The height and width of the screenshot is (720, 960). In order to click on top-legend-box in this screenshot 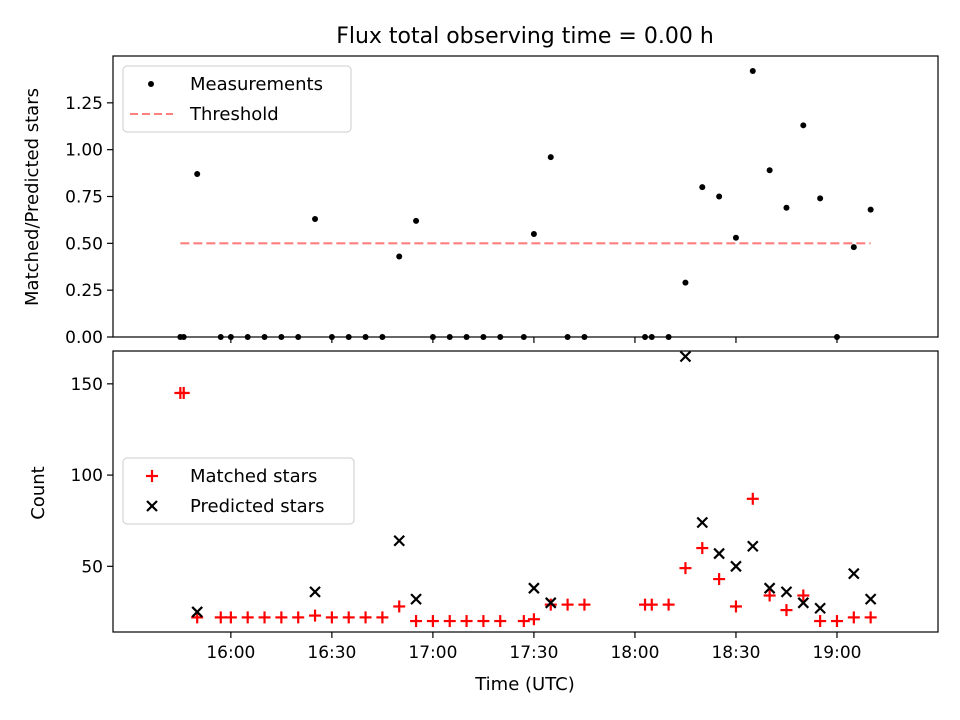, I will do `click(237, 99)`.